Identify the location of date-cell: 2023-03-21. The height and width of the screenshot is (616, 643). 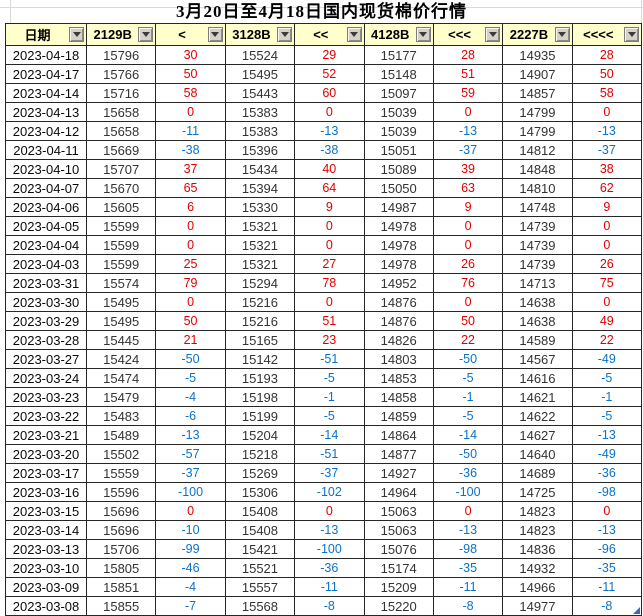
(46, 435).